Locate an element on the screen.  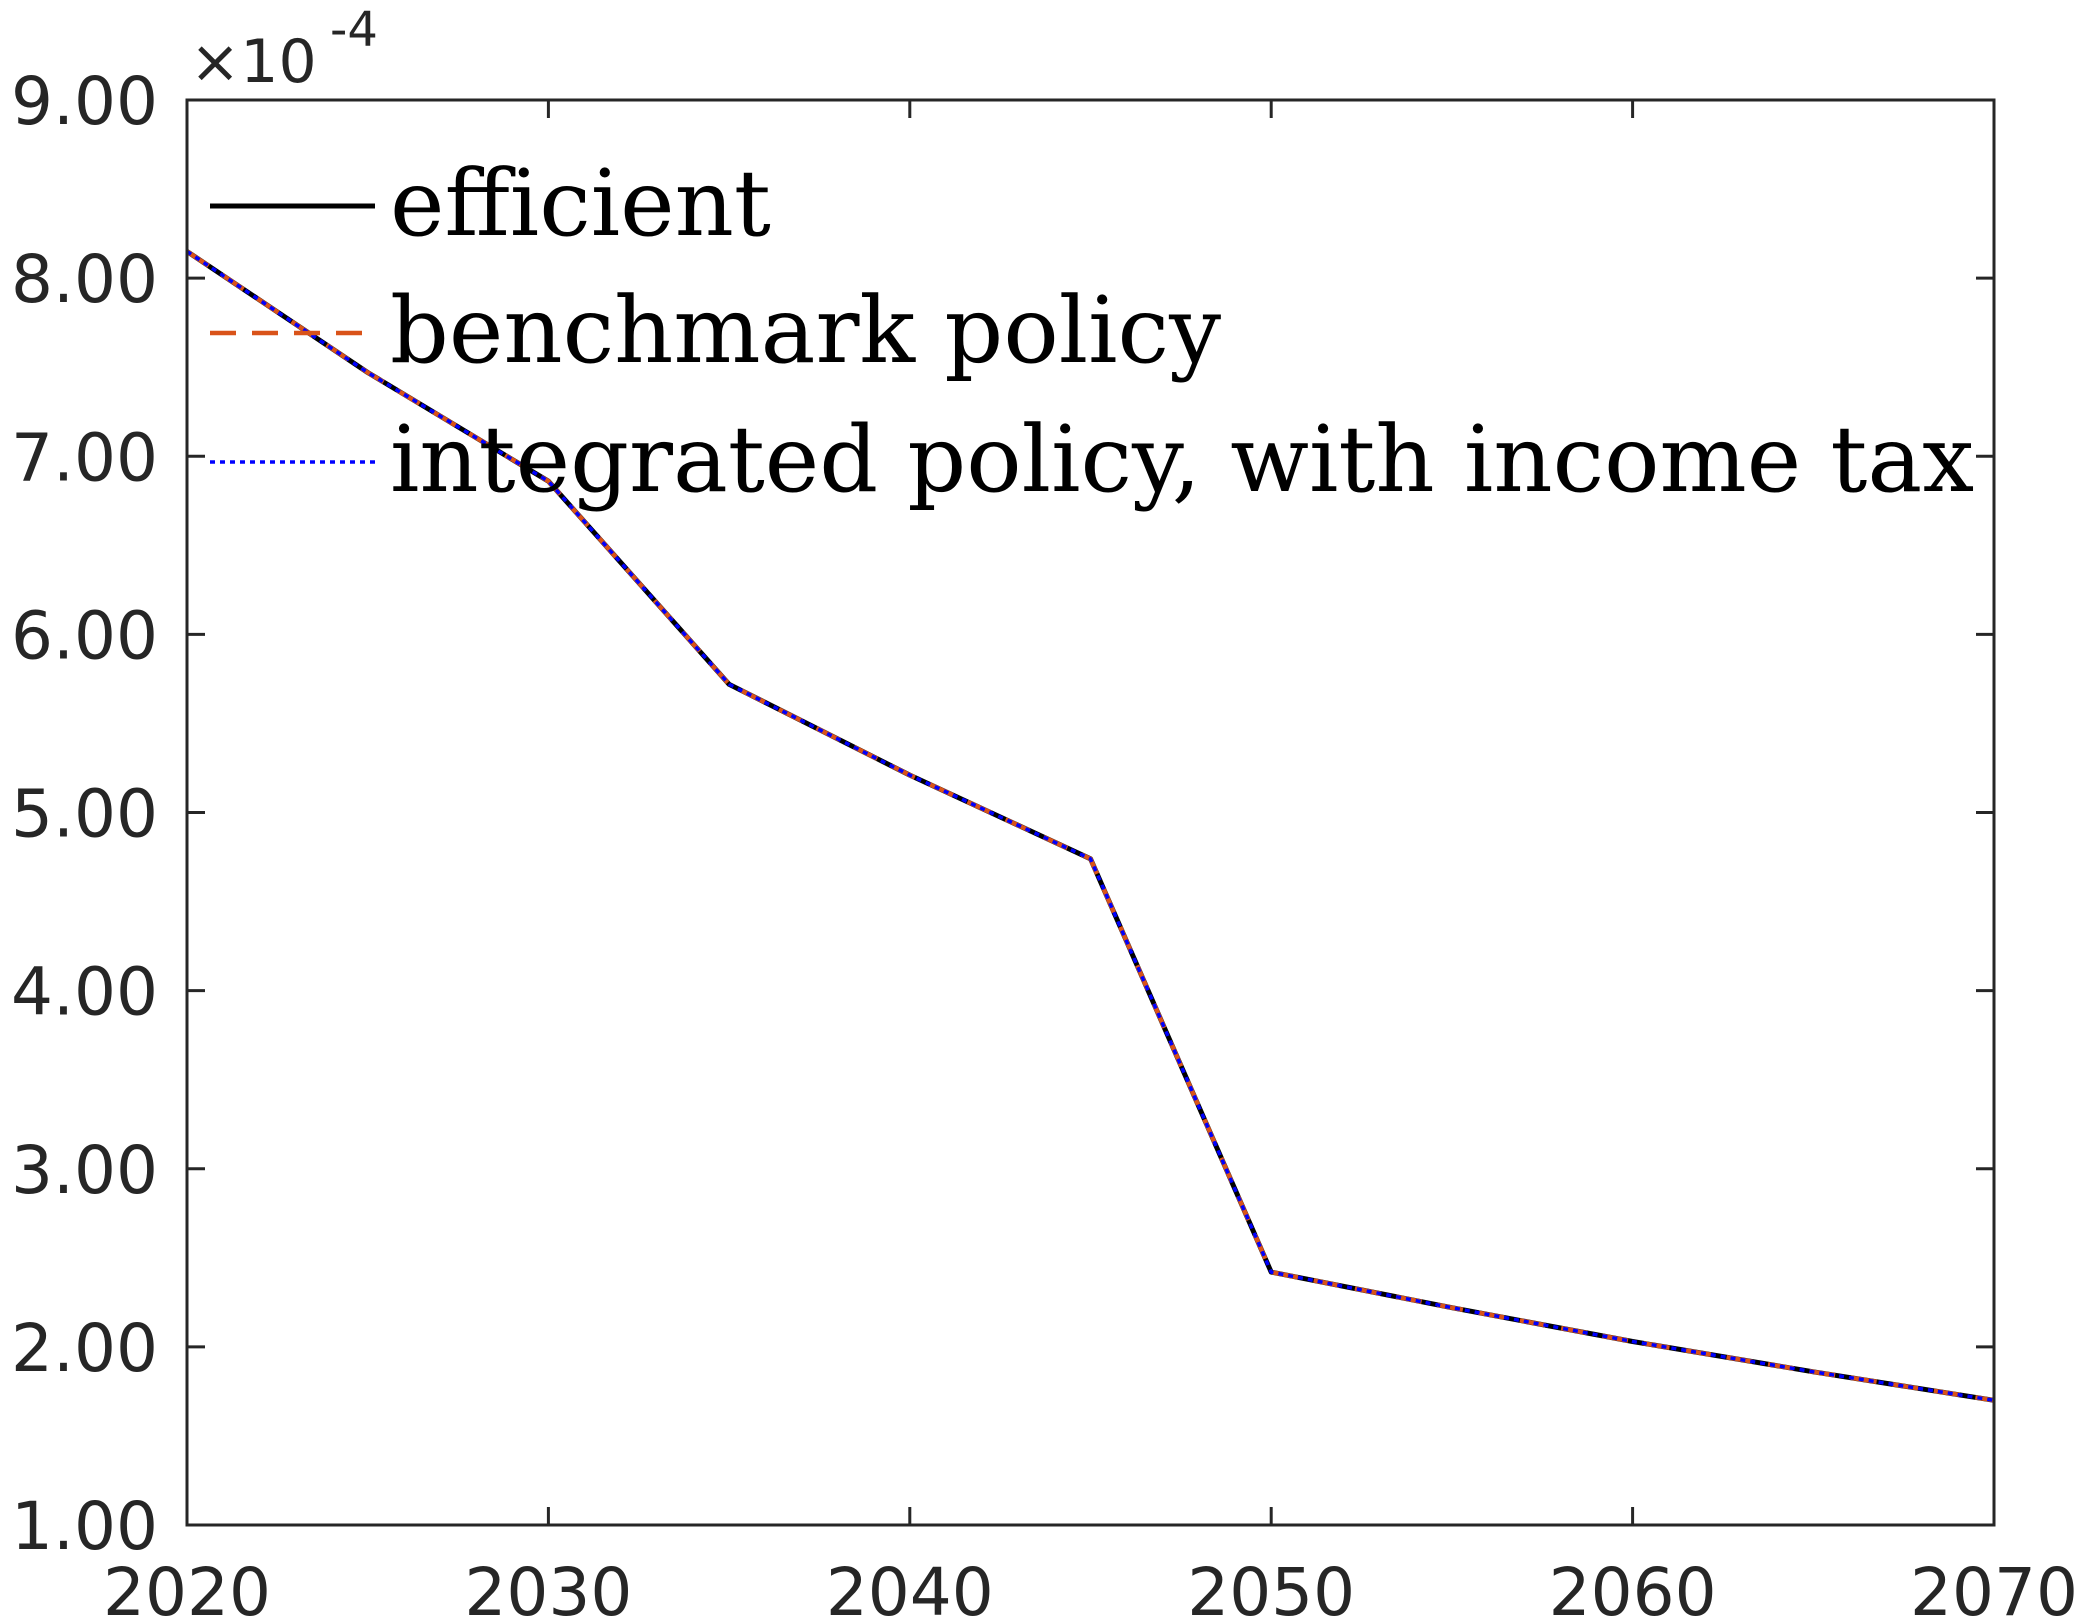
y-tick-label: 5.00 is located at coordinates (84, 814).